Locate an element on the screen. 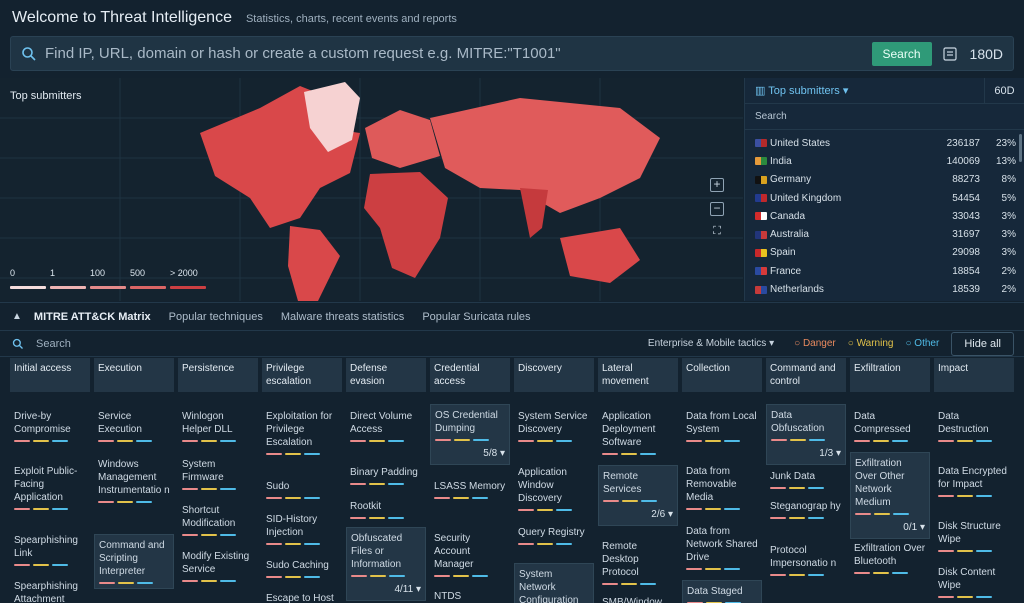  submitter-row: Canada 33043 3% is located at coordinates (884, 216).